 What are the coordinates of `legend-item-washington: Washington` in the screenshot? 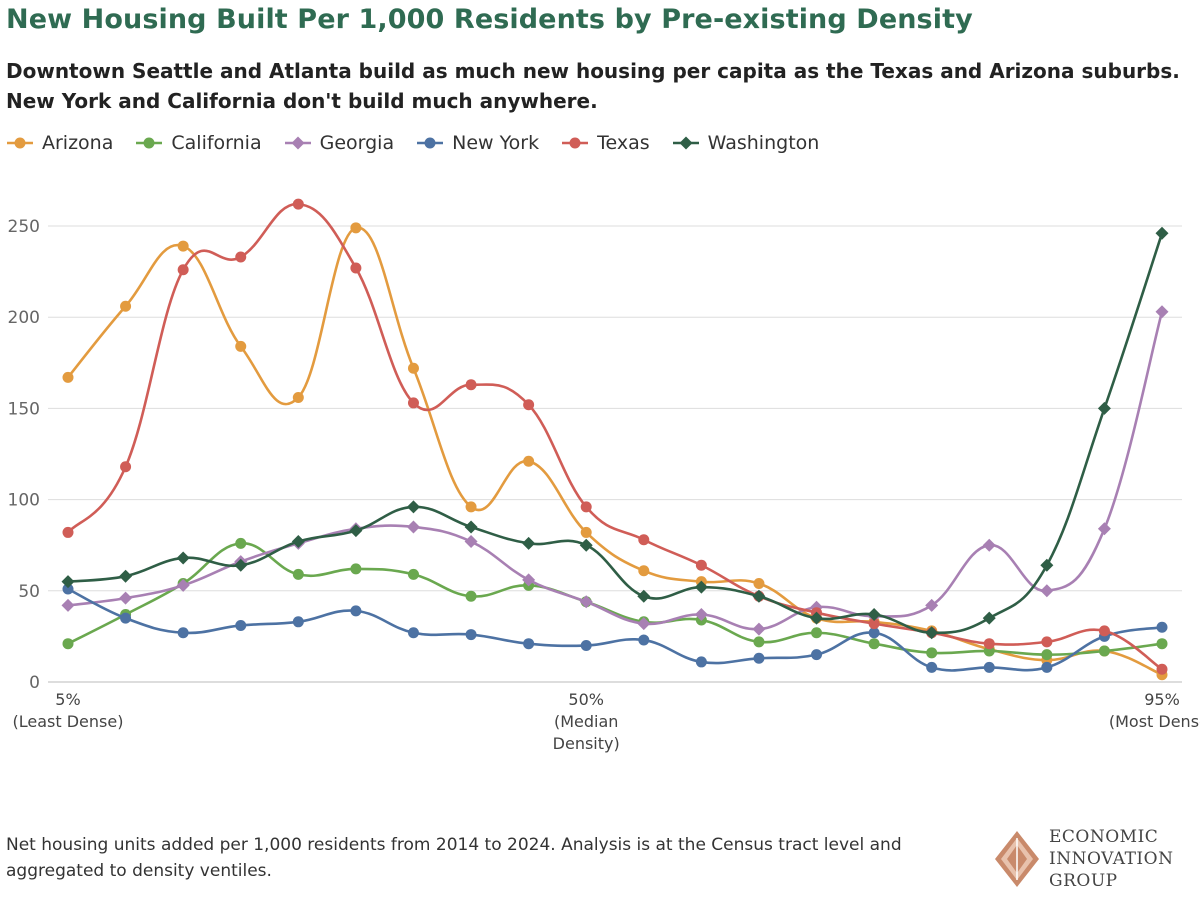 It's located at (746, 143).